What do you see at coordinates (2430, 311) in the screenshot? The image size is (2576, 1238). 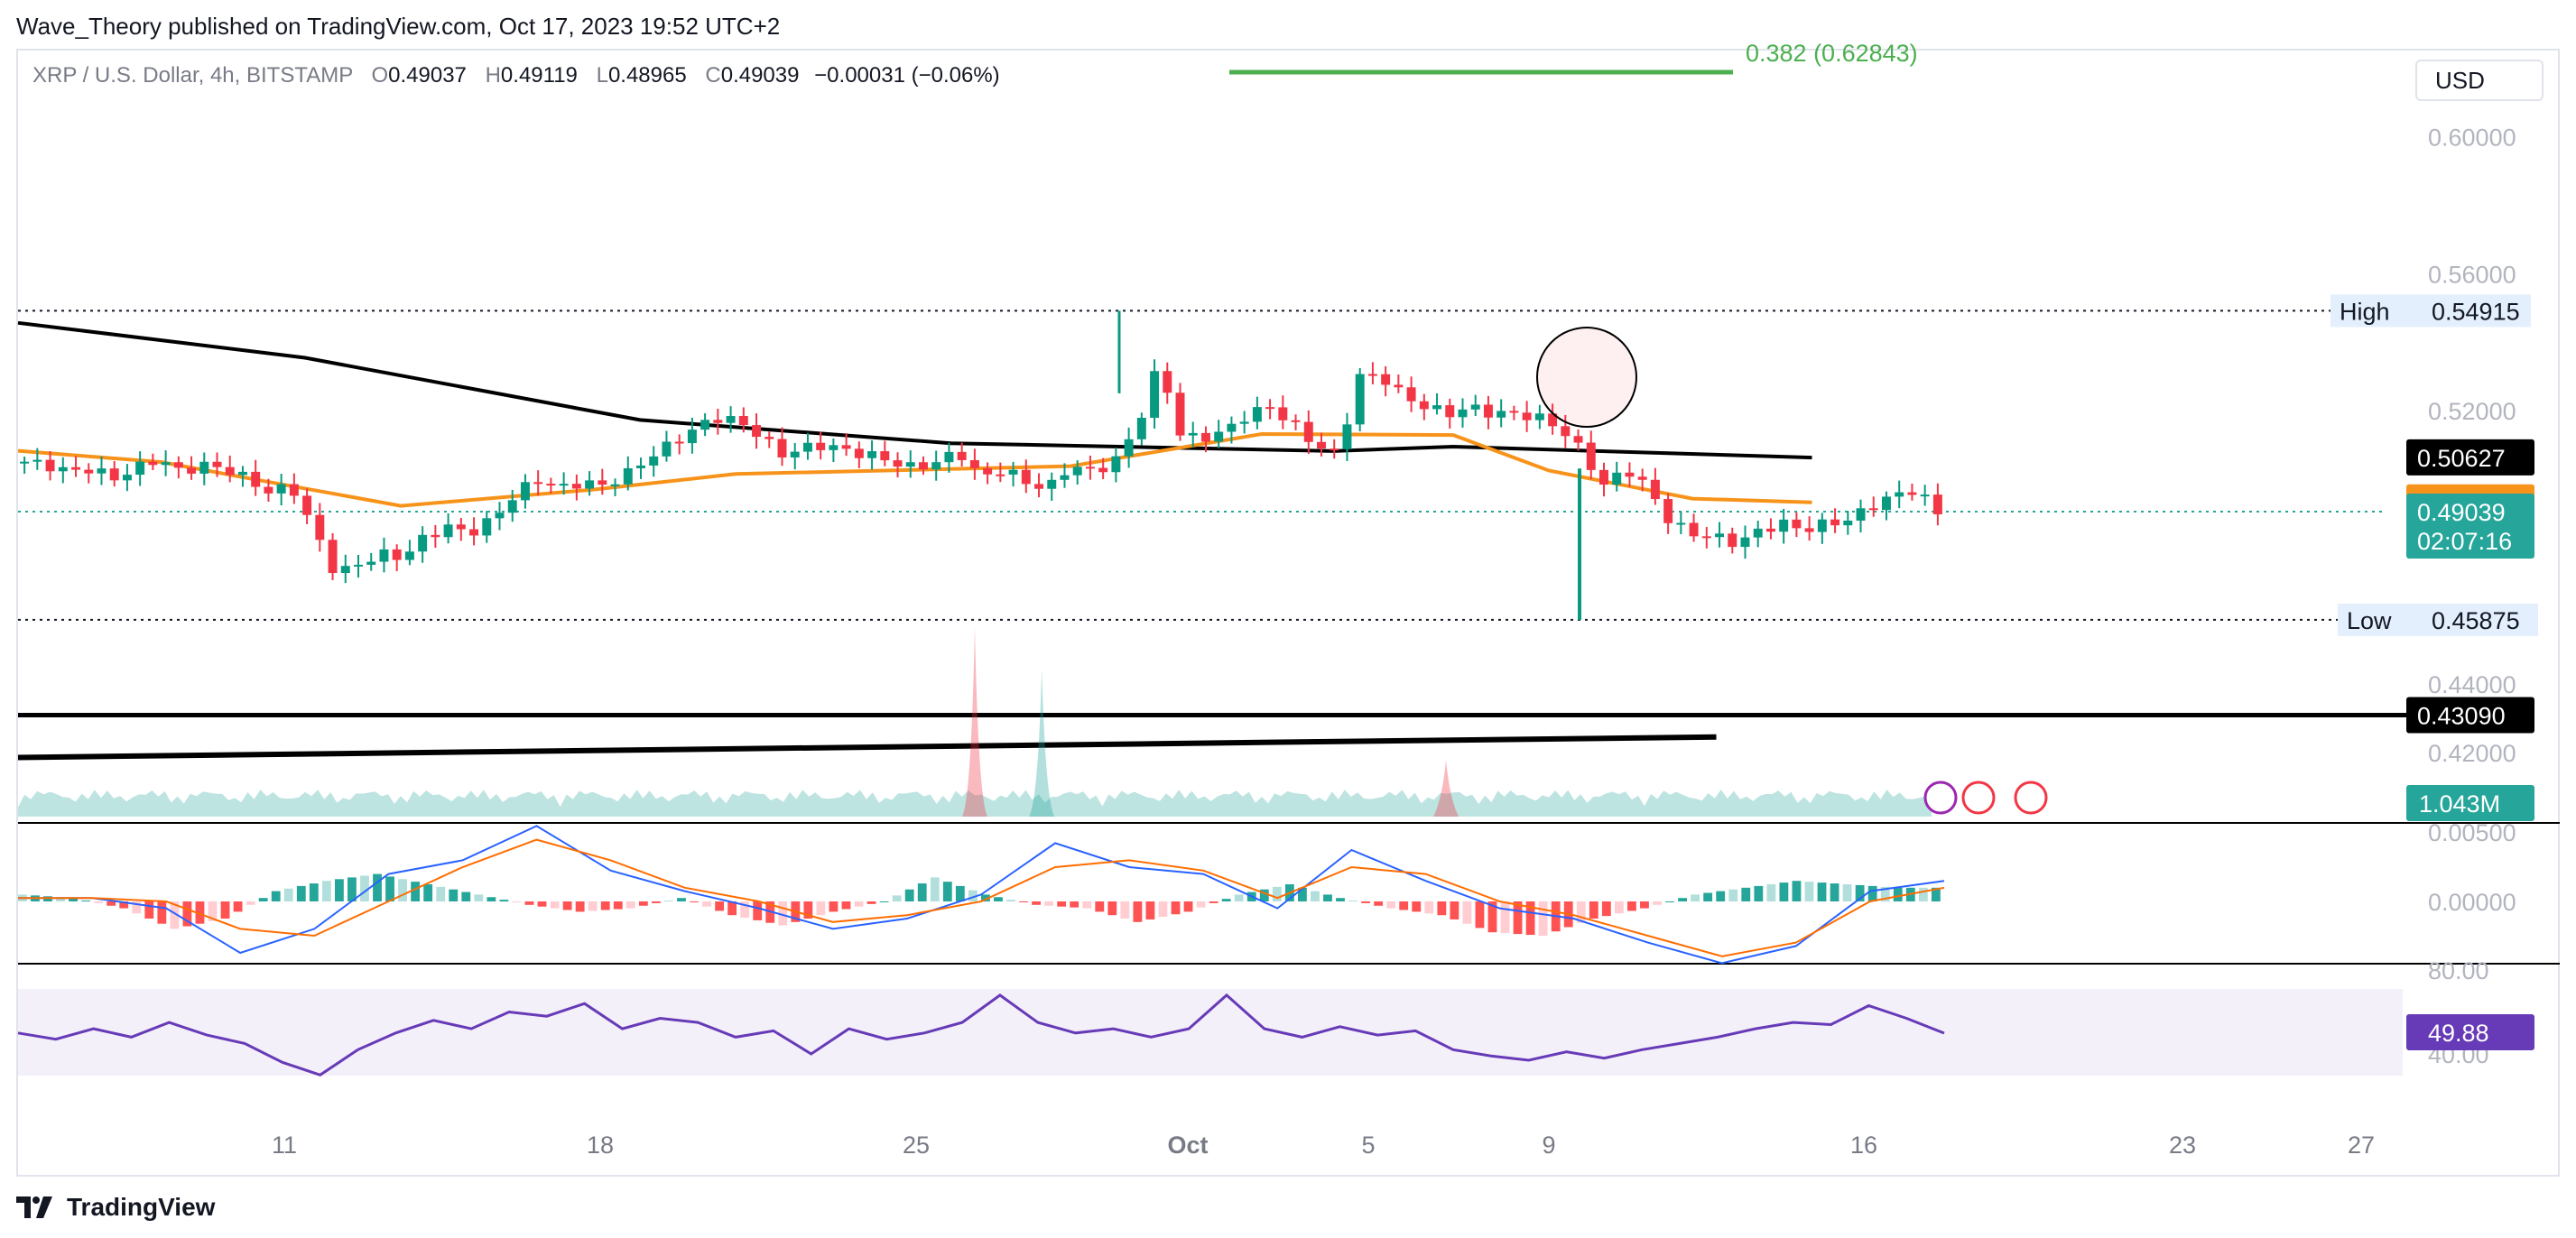 I see `high-label-bg` at bounding box center [2430, 311].